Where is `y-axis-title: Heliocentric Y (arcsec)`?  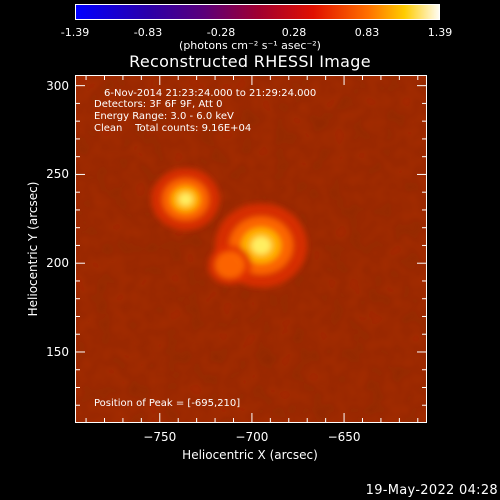 y-axis-title: Heliocentric Y (arcsec) is located at coordinates (33, 249).